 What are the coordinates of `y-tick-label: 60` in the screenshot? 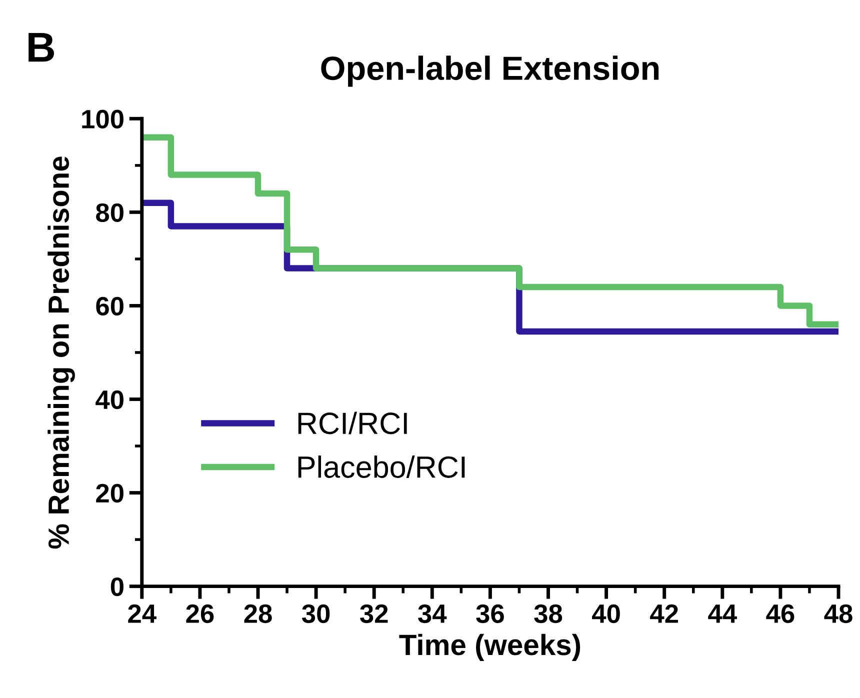 It's located at (110, 306).